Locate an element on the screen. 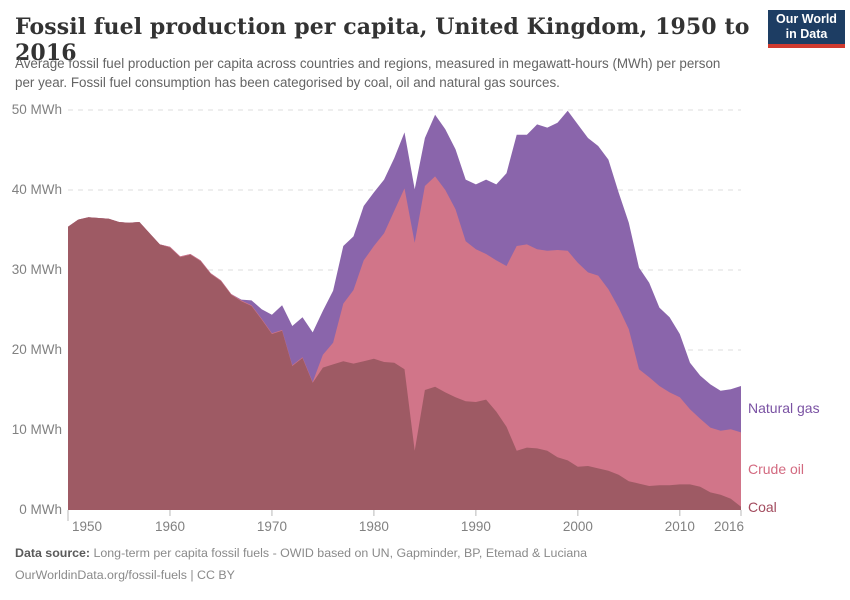 The image size is (850, 600). y-tick-label: 40 MWh is located at coordinates (36, 189).